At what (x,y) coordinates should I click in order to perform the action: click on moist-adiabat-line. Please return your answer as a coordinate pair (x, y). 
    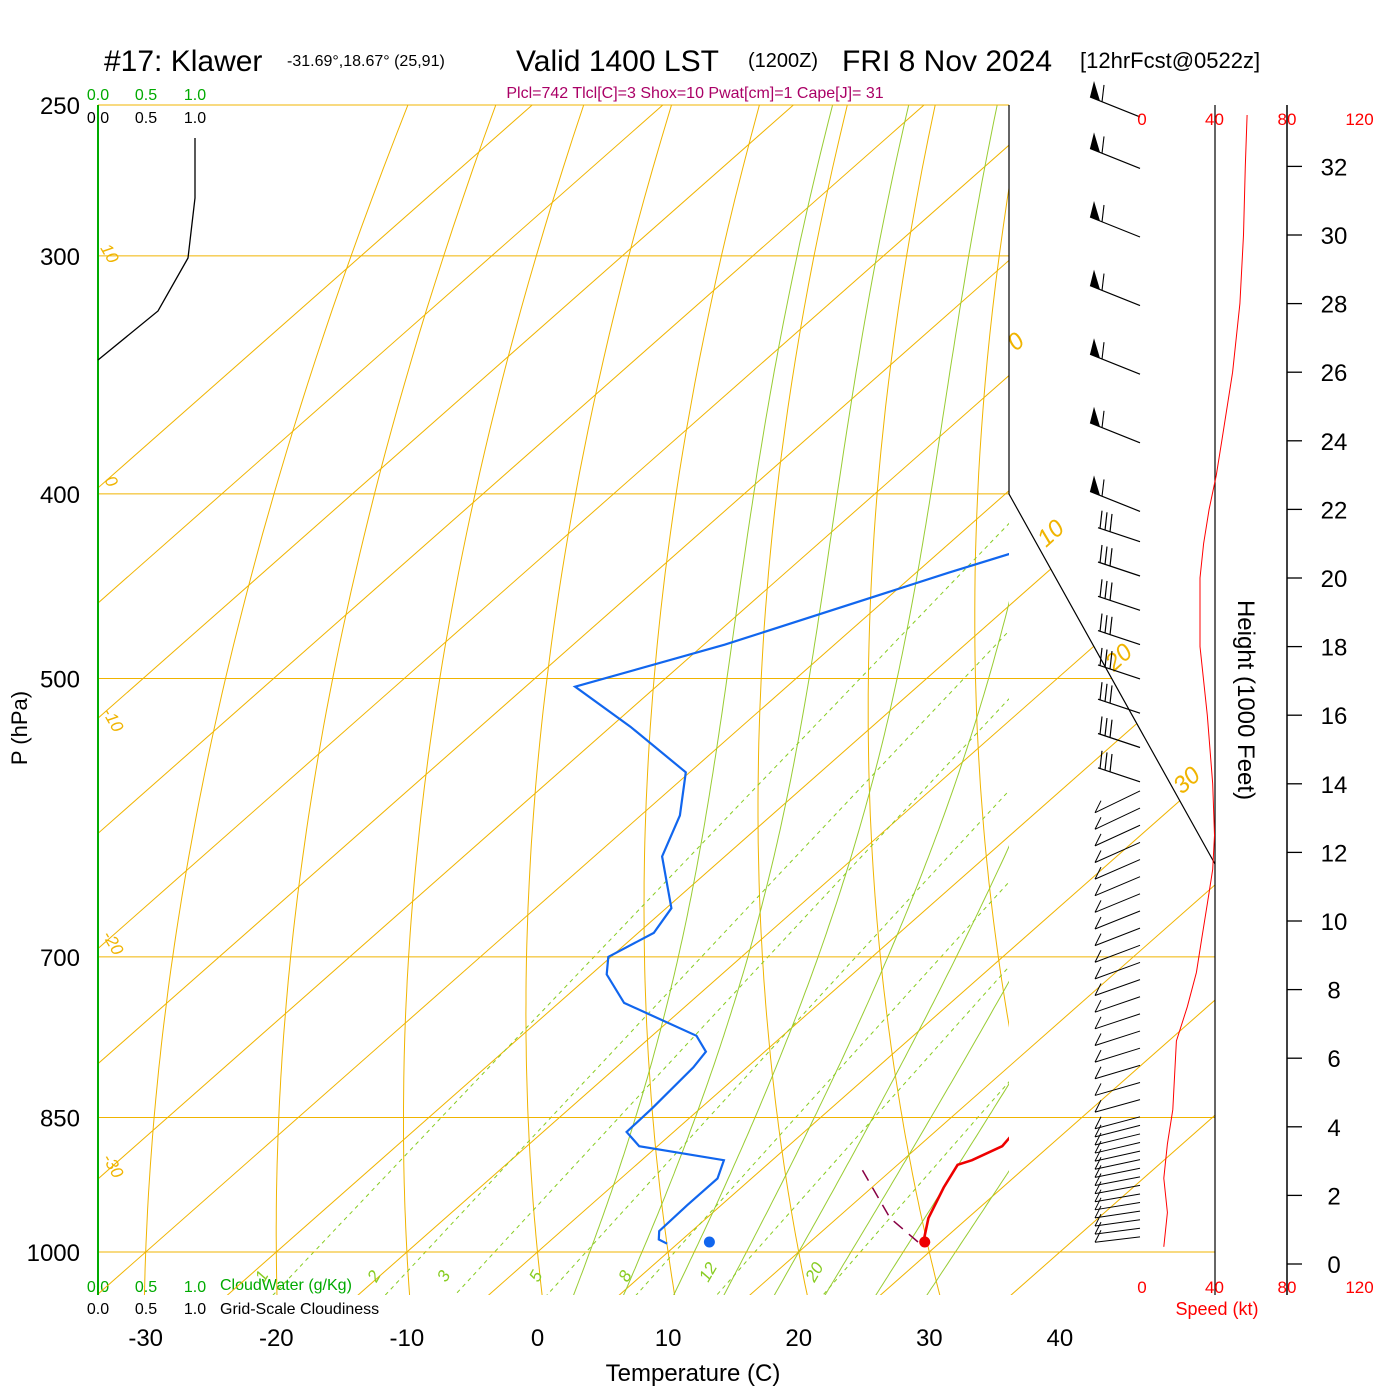
    Looking at the image, I should click on (942, 1188).